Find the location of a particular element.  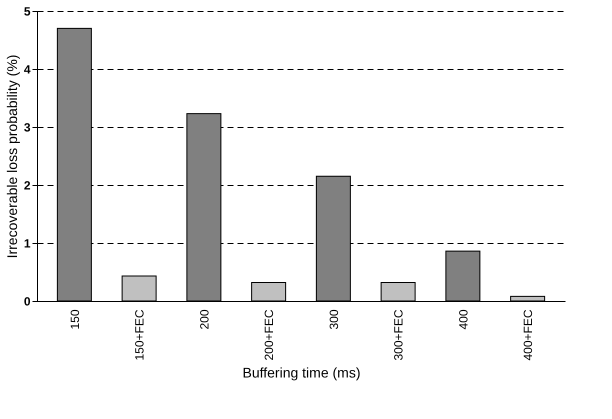

x-tick-label: 150 is located at coordinates (75, 319).